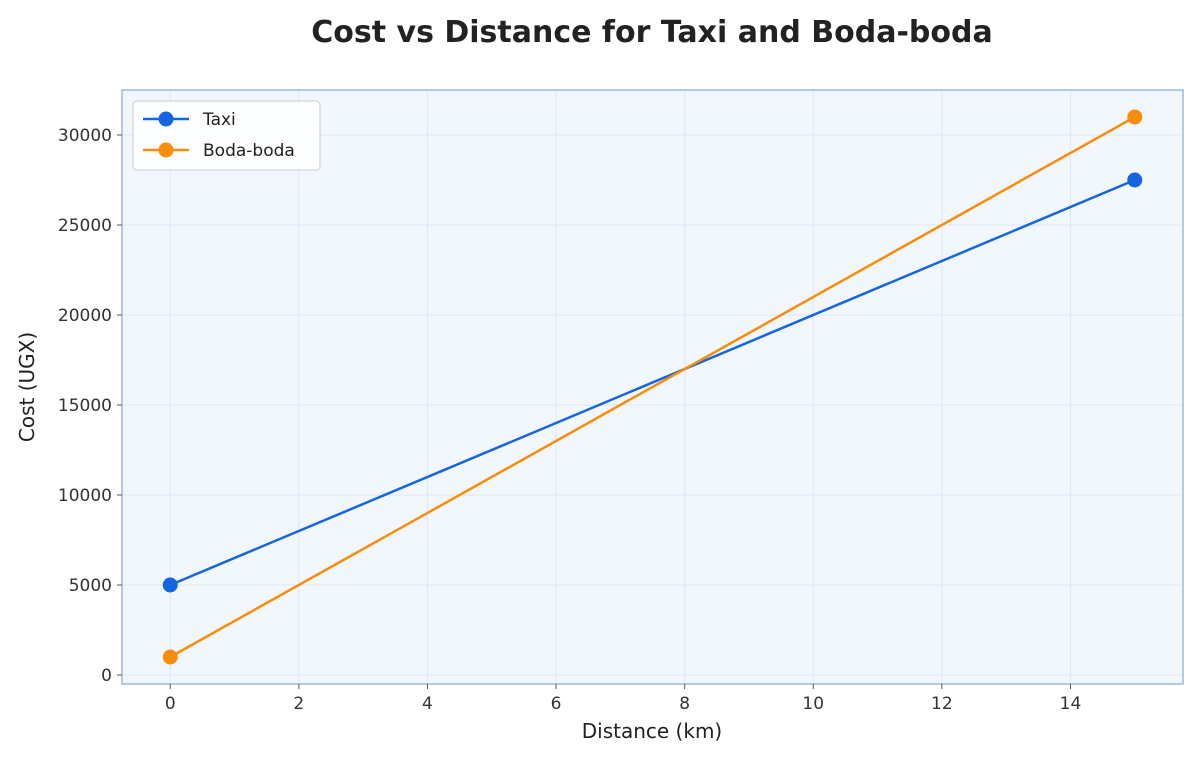 This screenshot has height=761, width=1200. I want to click on y-tick-label: 0, so click(106, 676).